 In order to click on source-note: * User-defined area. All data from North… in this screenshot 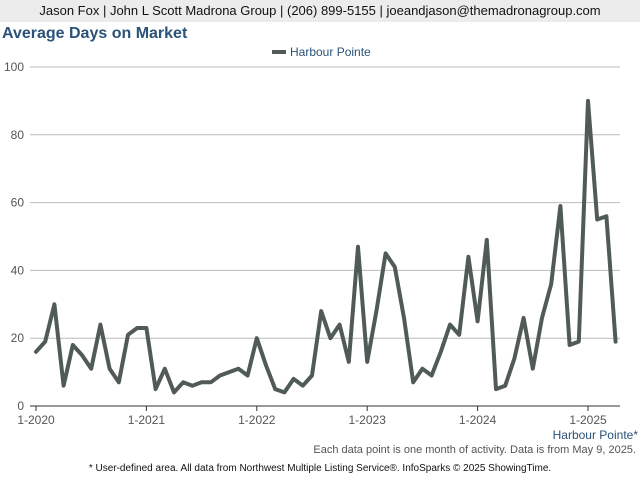, I will do `click(320, 468)`.